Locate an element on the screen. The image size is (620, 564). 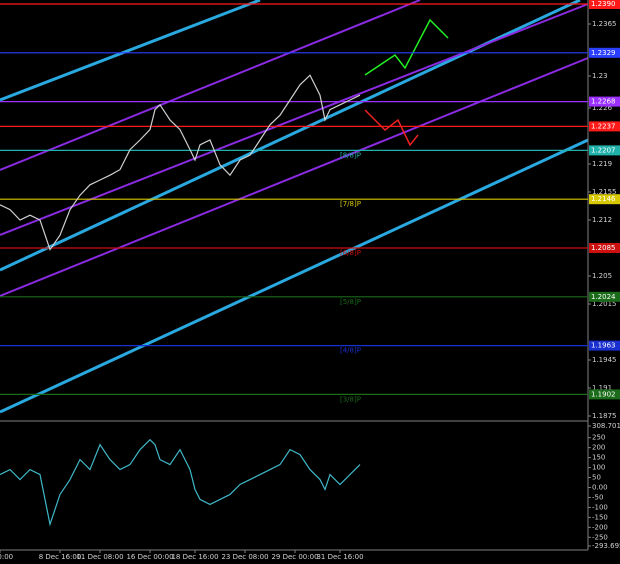
y-tick-label: -293.6950 is located at coordinates (606, 546).